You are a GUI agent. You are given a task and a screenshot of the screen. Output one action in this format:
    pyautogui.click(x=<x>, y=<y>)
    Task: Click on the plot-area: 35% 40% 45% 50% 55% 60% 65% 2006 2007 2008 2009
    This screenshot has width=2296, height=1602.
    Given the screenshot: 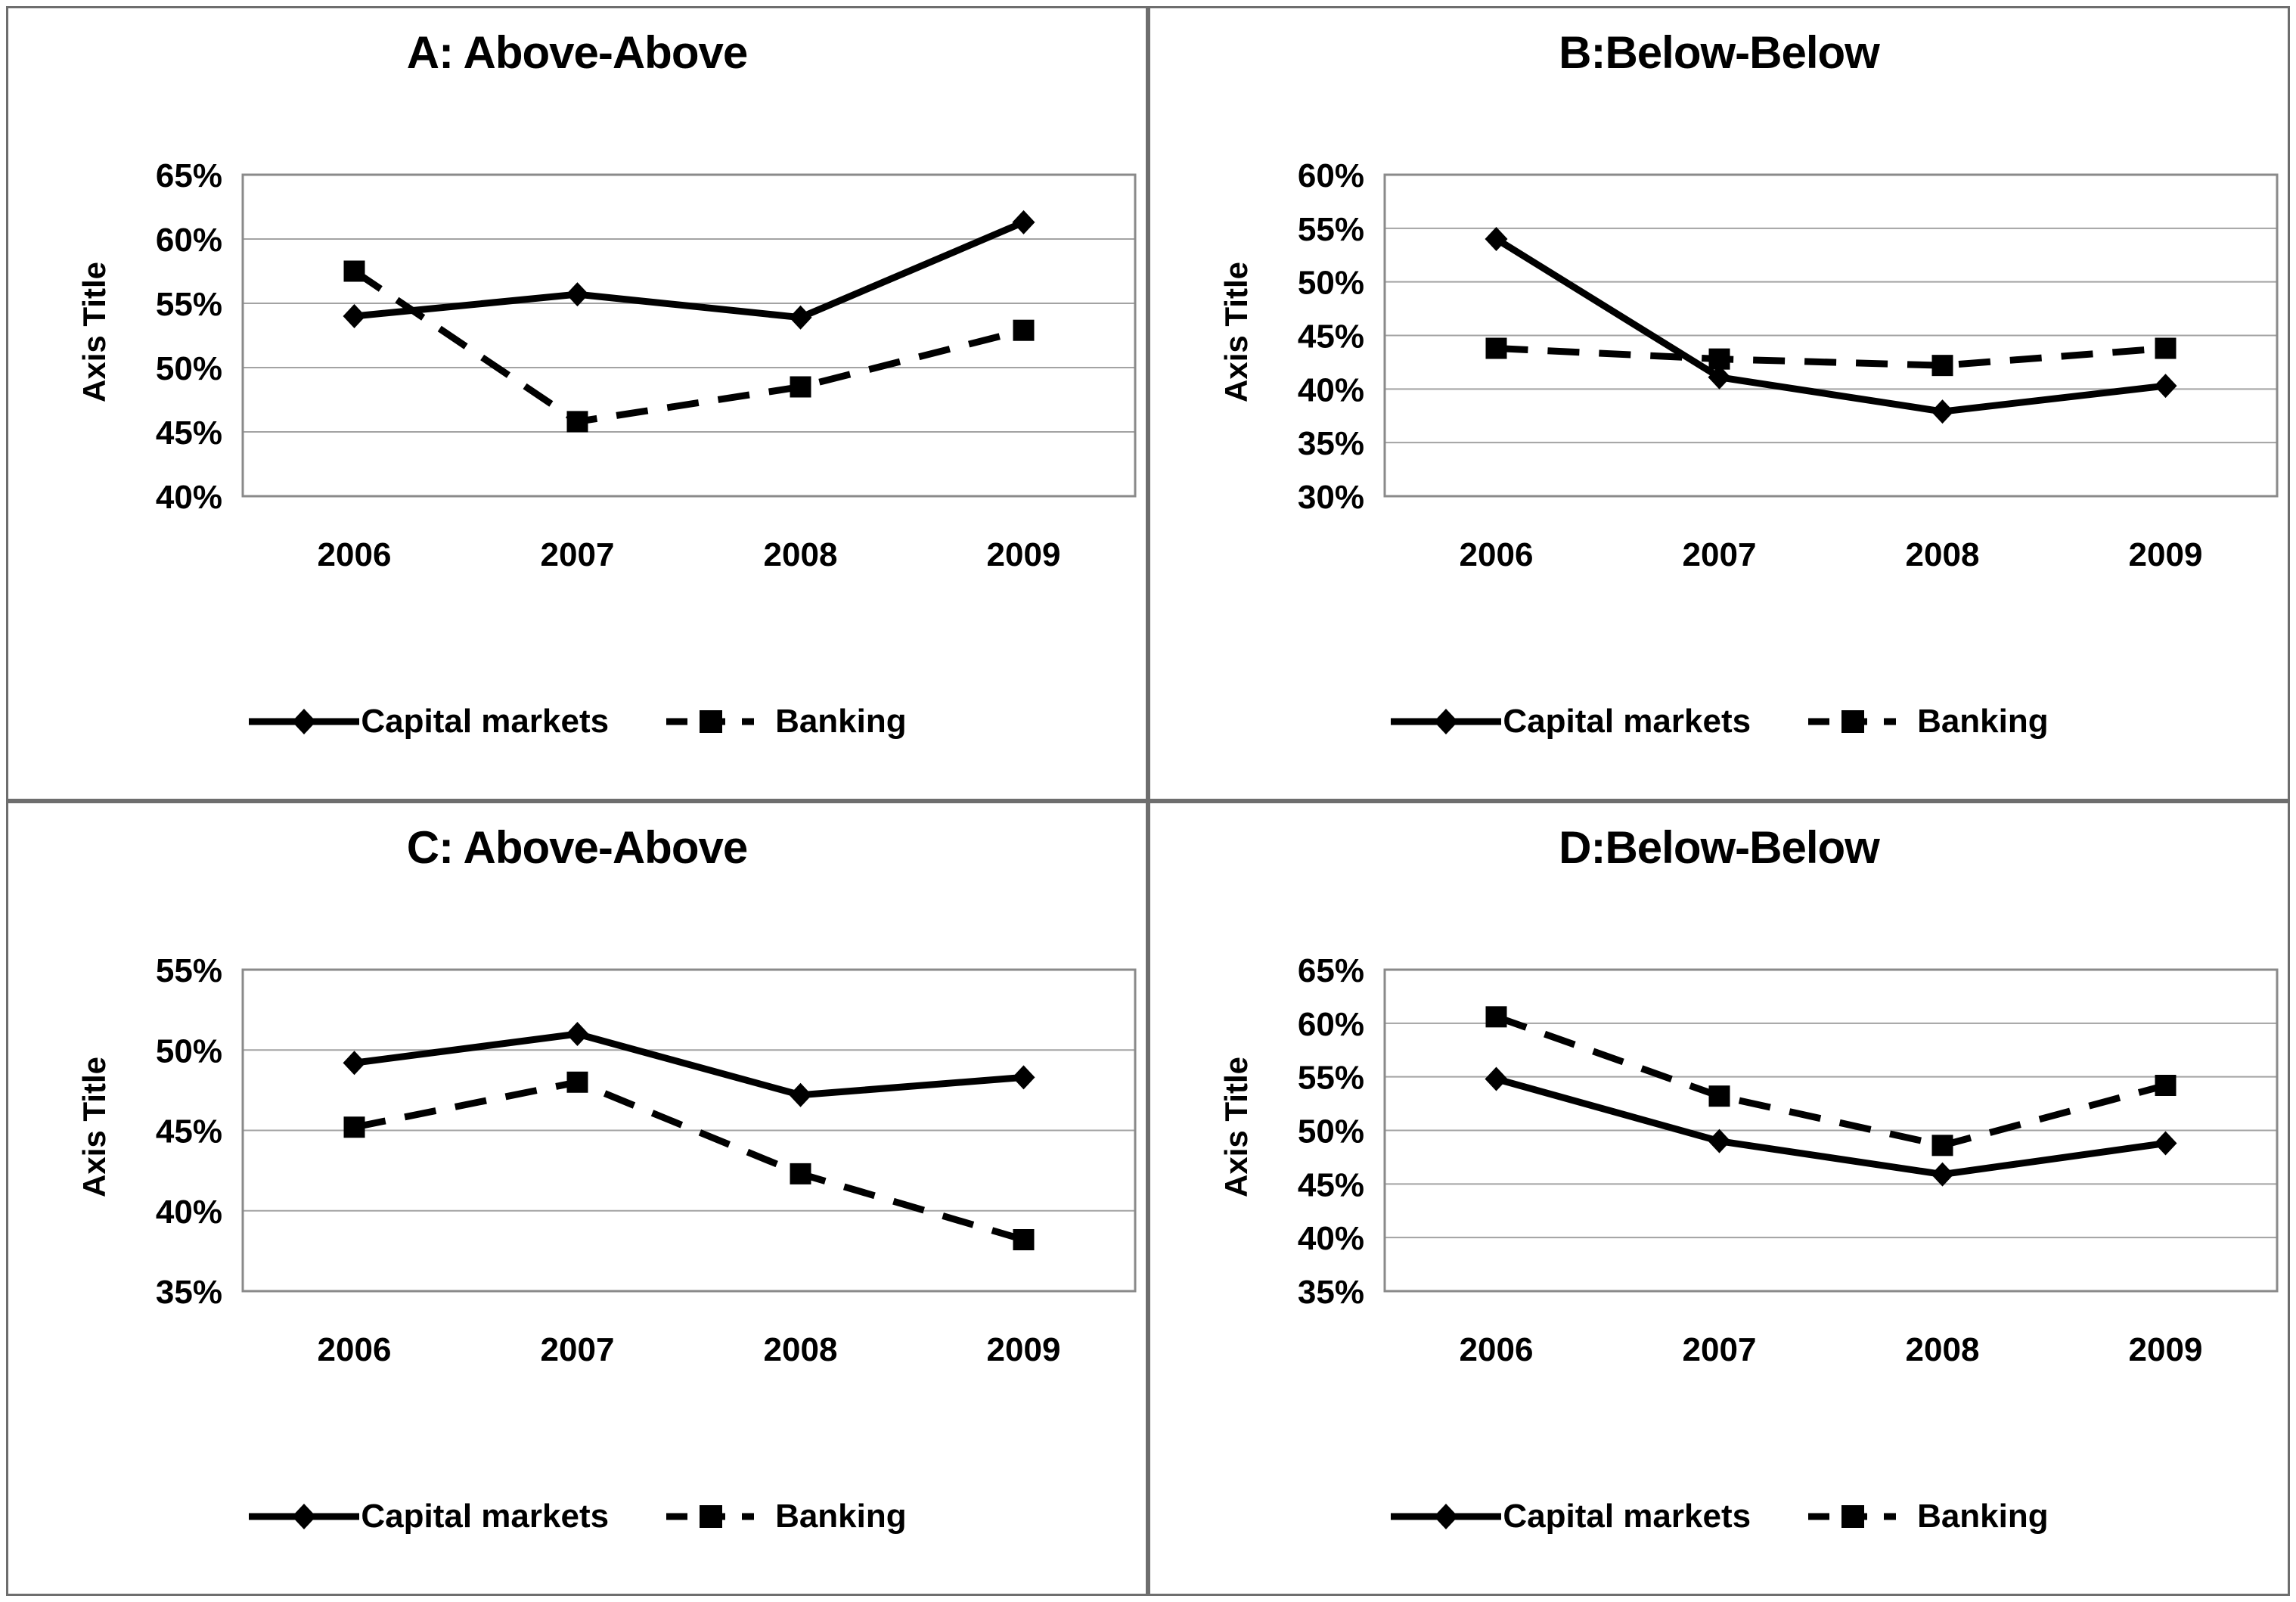 What is the action you would take?
    pyautogui.click(x=1788, y=1160)
    